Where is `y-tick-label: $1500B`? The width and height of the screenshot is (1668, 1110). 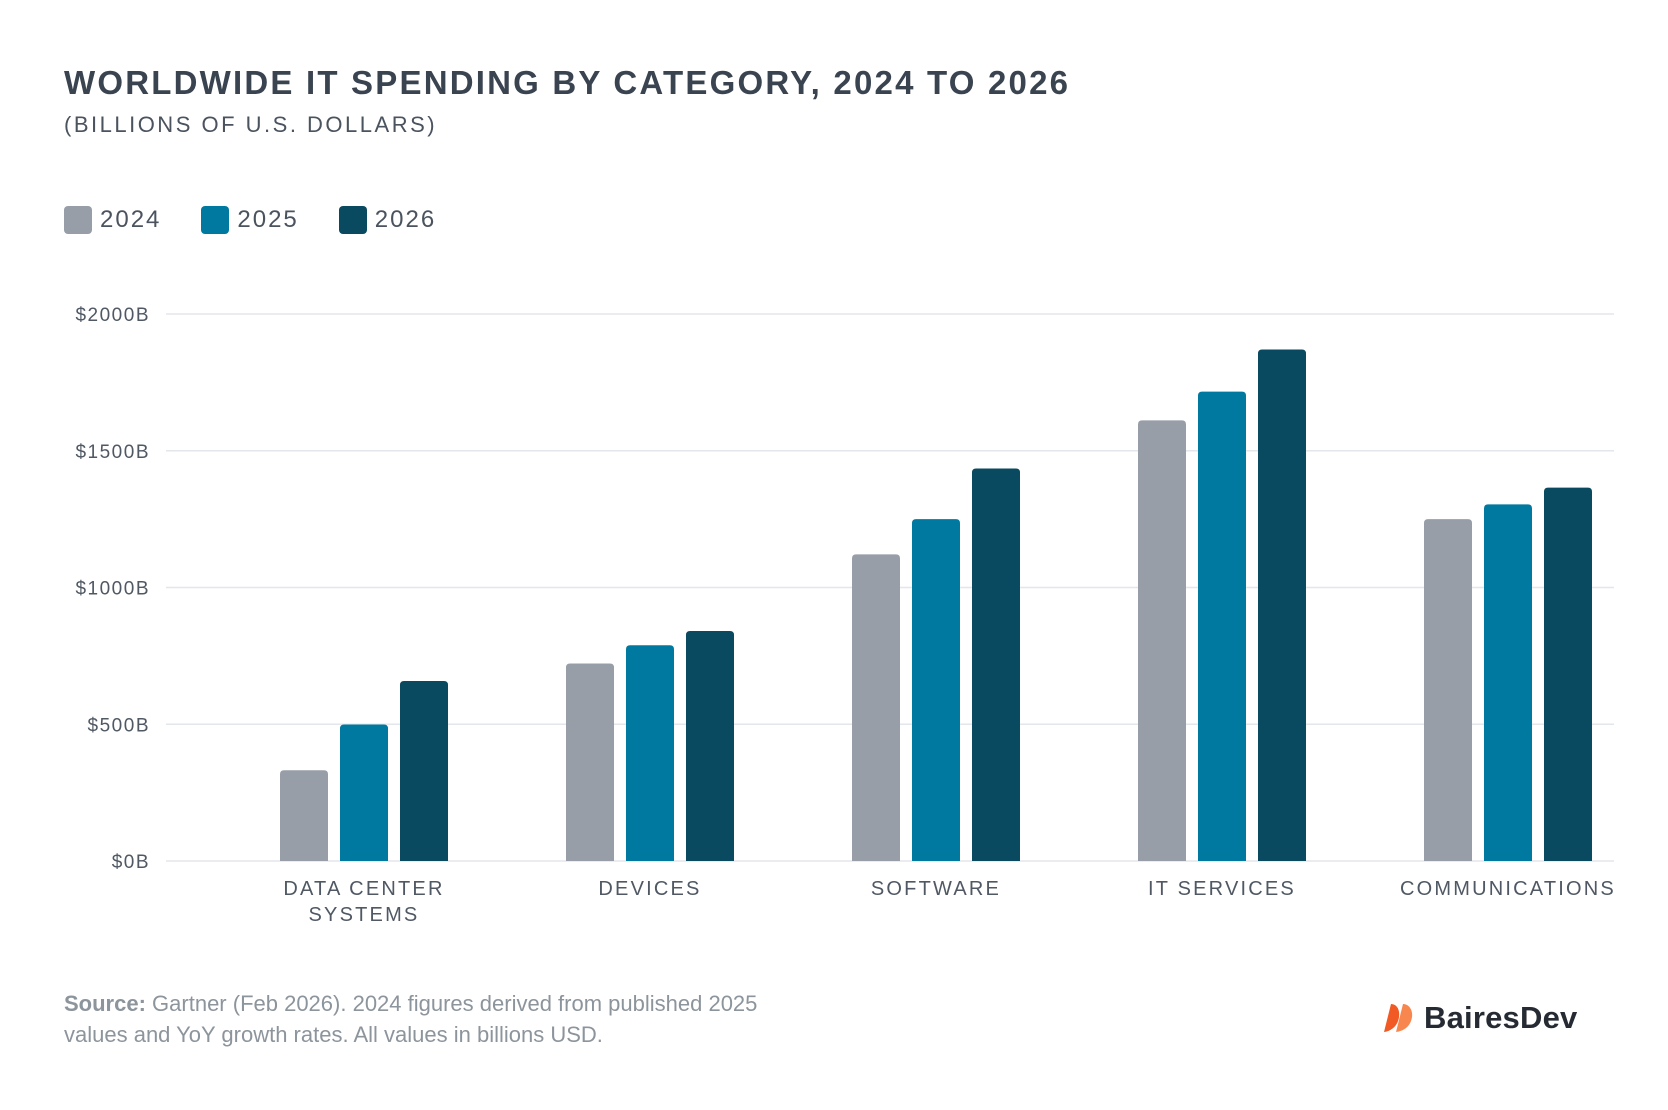
y-tick-label: $1500B is located at coordinates (112, 452).